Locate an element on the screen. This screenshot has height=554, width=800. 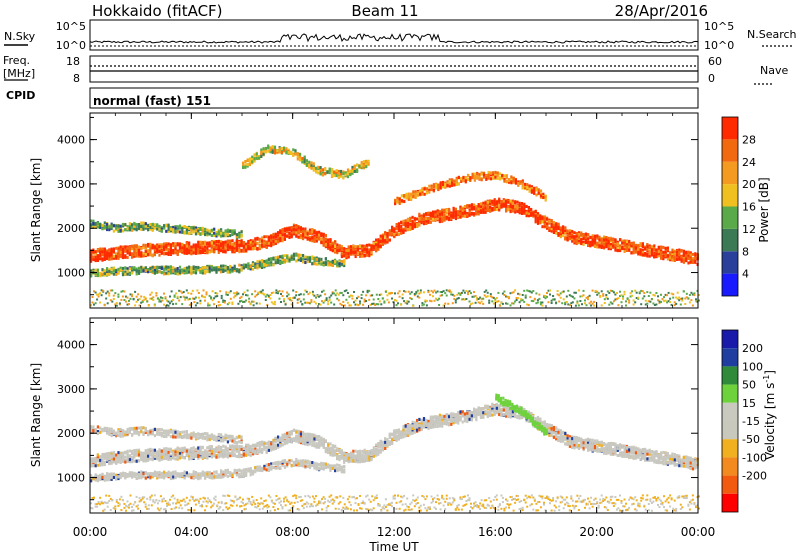
nsearch-tick-top: 10^5 is located at coordinates (719, 26).